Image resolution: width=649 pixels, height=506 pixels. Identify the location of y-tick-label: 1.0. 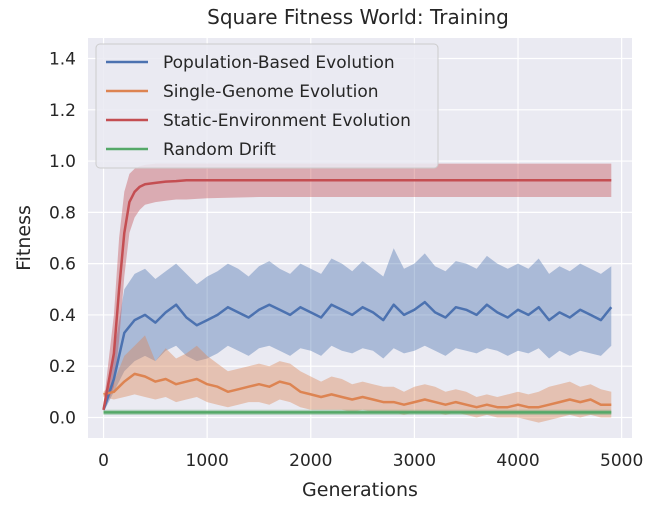
(62, 162).